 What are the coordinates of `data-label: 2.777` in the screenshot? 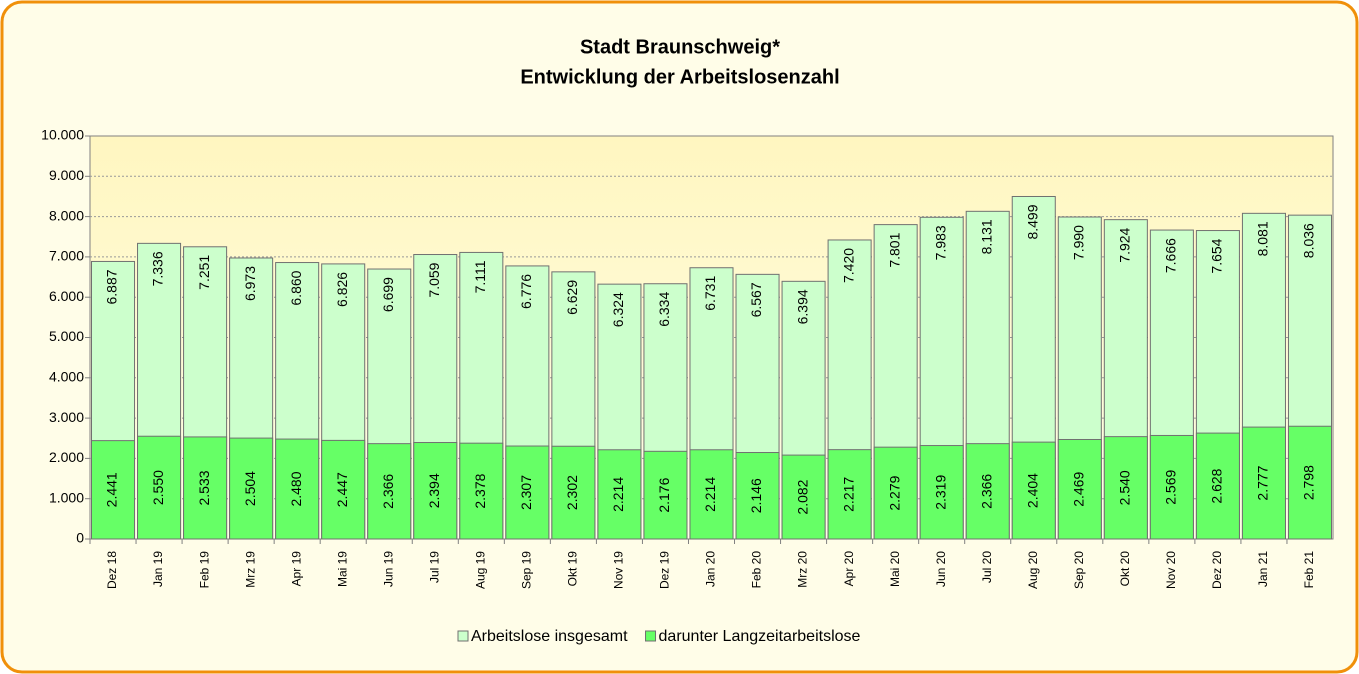 It's located at (1263, 482).